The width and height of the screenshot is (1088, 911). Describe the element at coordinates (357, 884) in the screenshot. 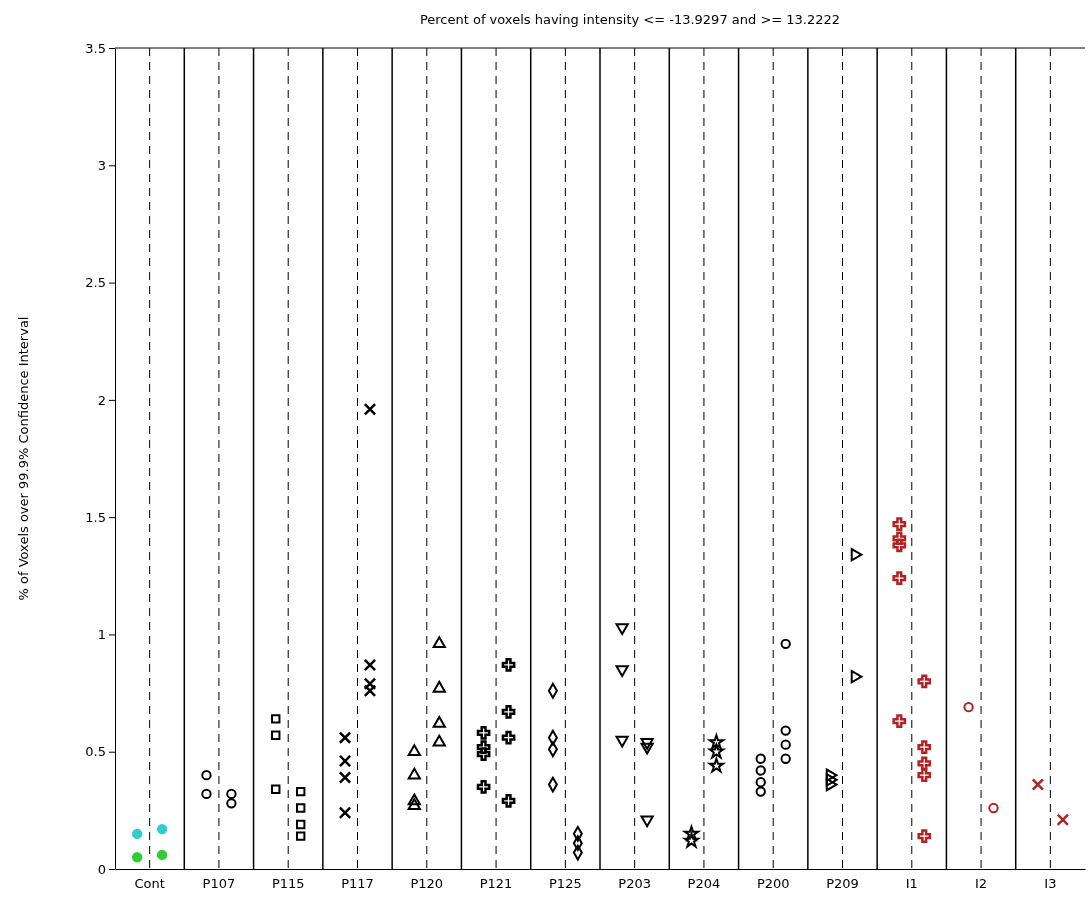

I see `x-tick-label: P117` at that location.